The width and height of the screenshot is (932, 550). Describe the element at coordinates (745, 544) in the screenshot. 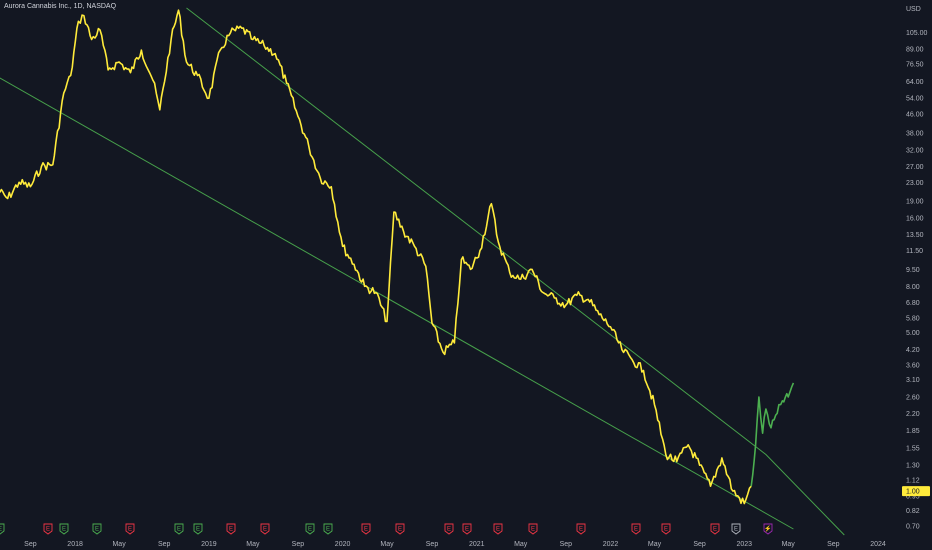

I see `x-tick-label: 2023` at that location.